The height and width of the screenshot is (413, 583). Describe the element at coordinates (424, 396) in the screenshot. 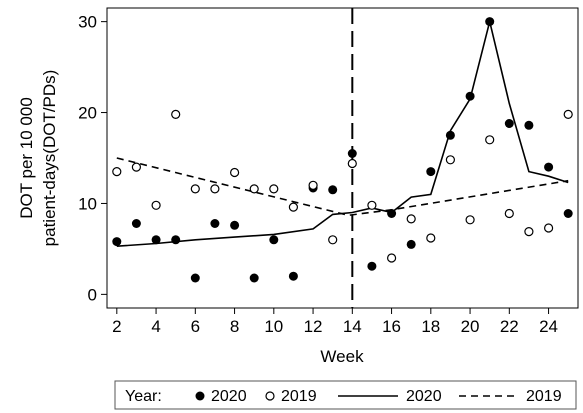

I see `legend-label-2020-line: 2020` at that location.